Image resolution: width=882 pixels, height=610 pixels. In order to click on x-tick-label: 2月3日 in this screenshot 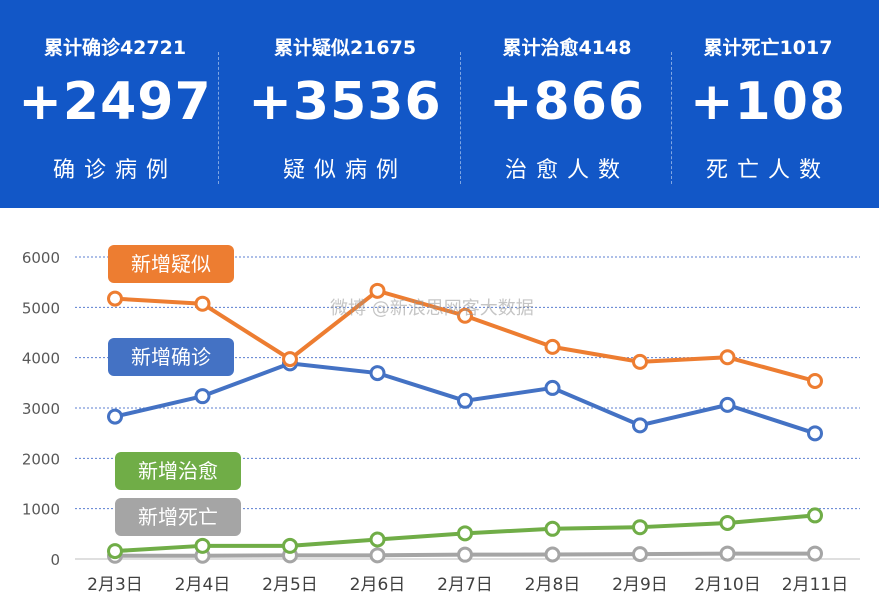, I will do `click(115, 585)`.